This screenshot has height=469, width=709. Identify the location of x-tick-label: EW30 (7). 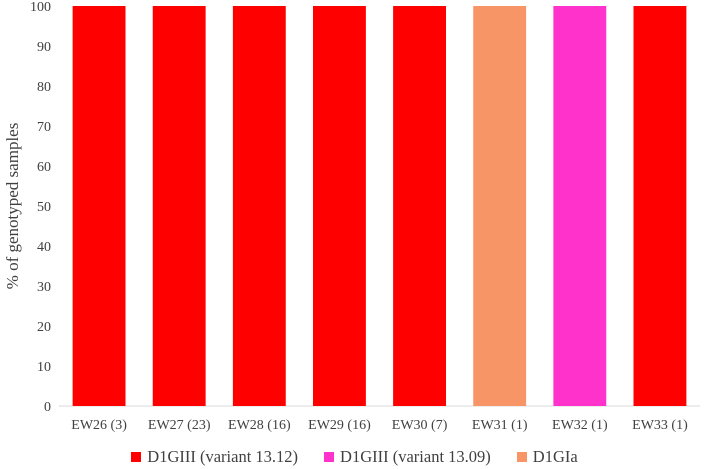
(420, 425).